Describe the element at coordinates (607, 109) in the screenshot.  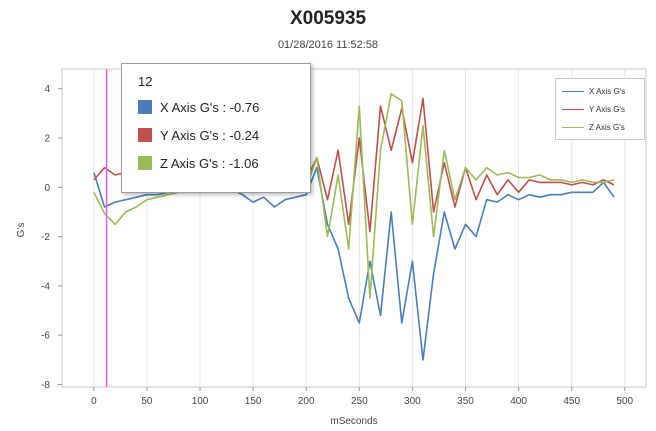
I see `legend-label-y: Y Axis G's` at that location.